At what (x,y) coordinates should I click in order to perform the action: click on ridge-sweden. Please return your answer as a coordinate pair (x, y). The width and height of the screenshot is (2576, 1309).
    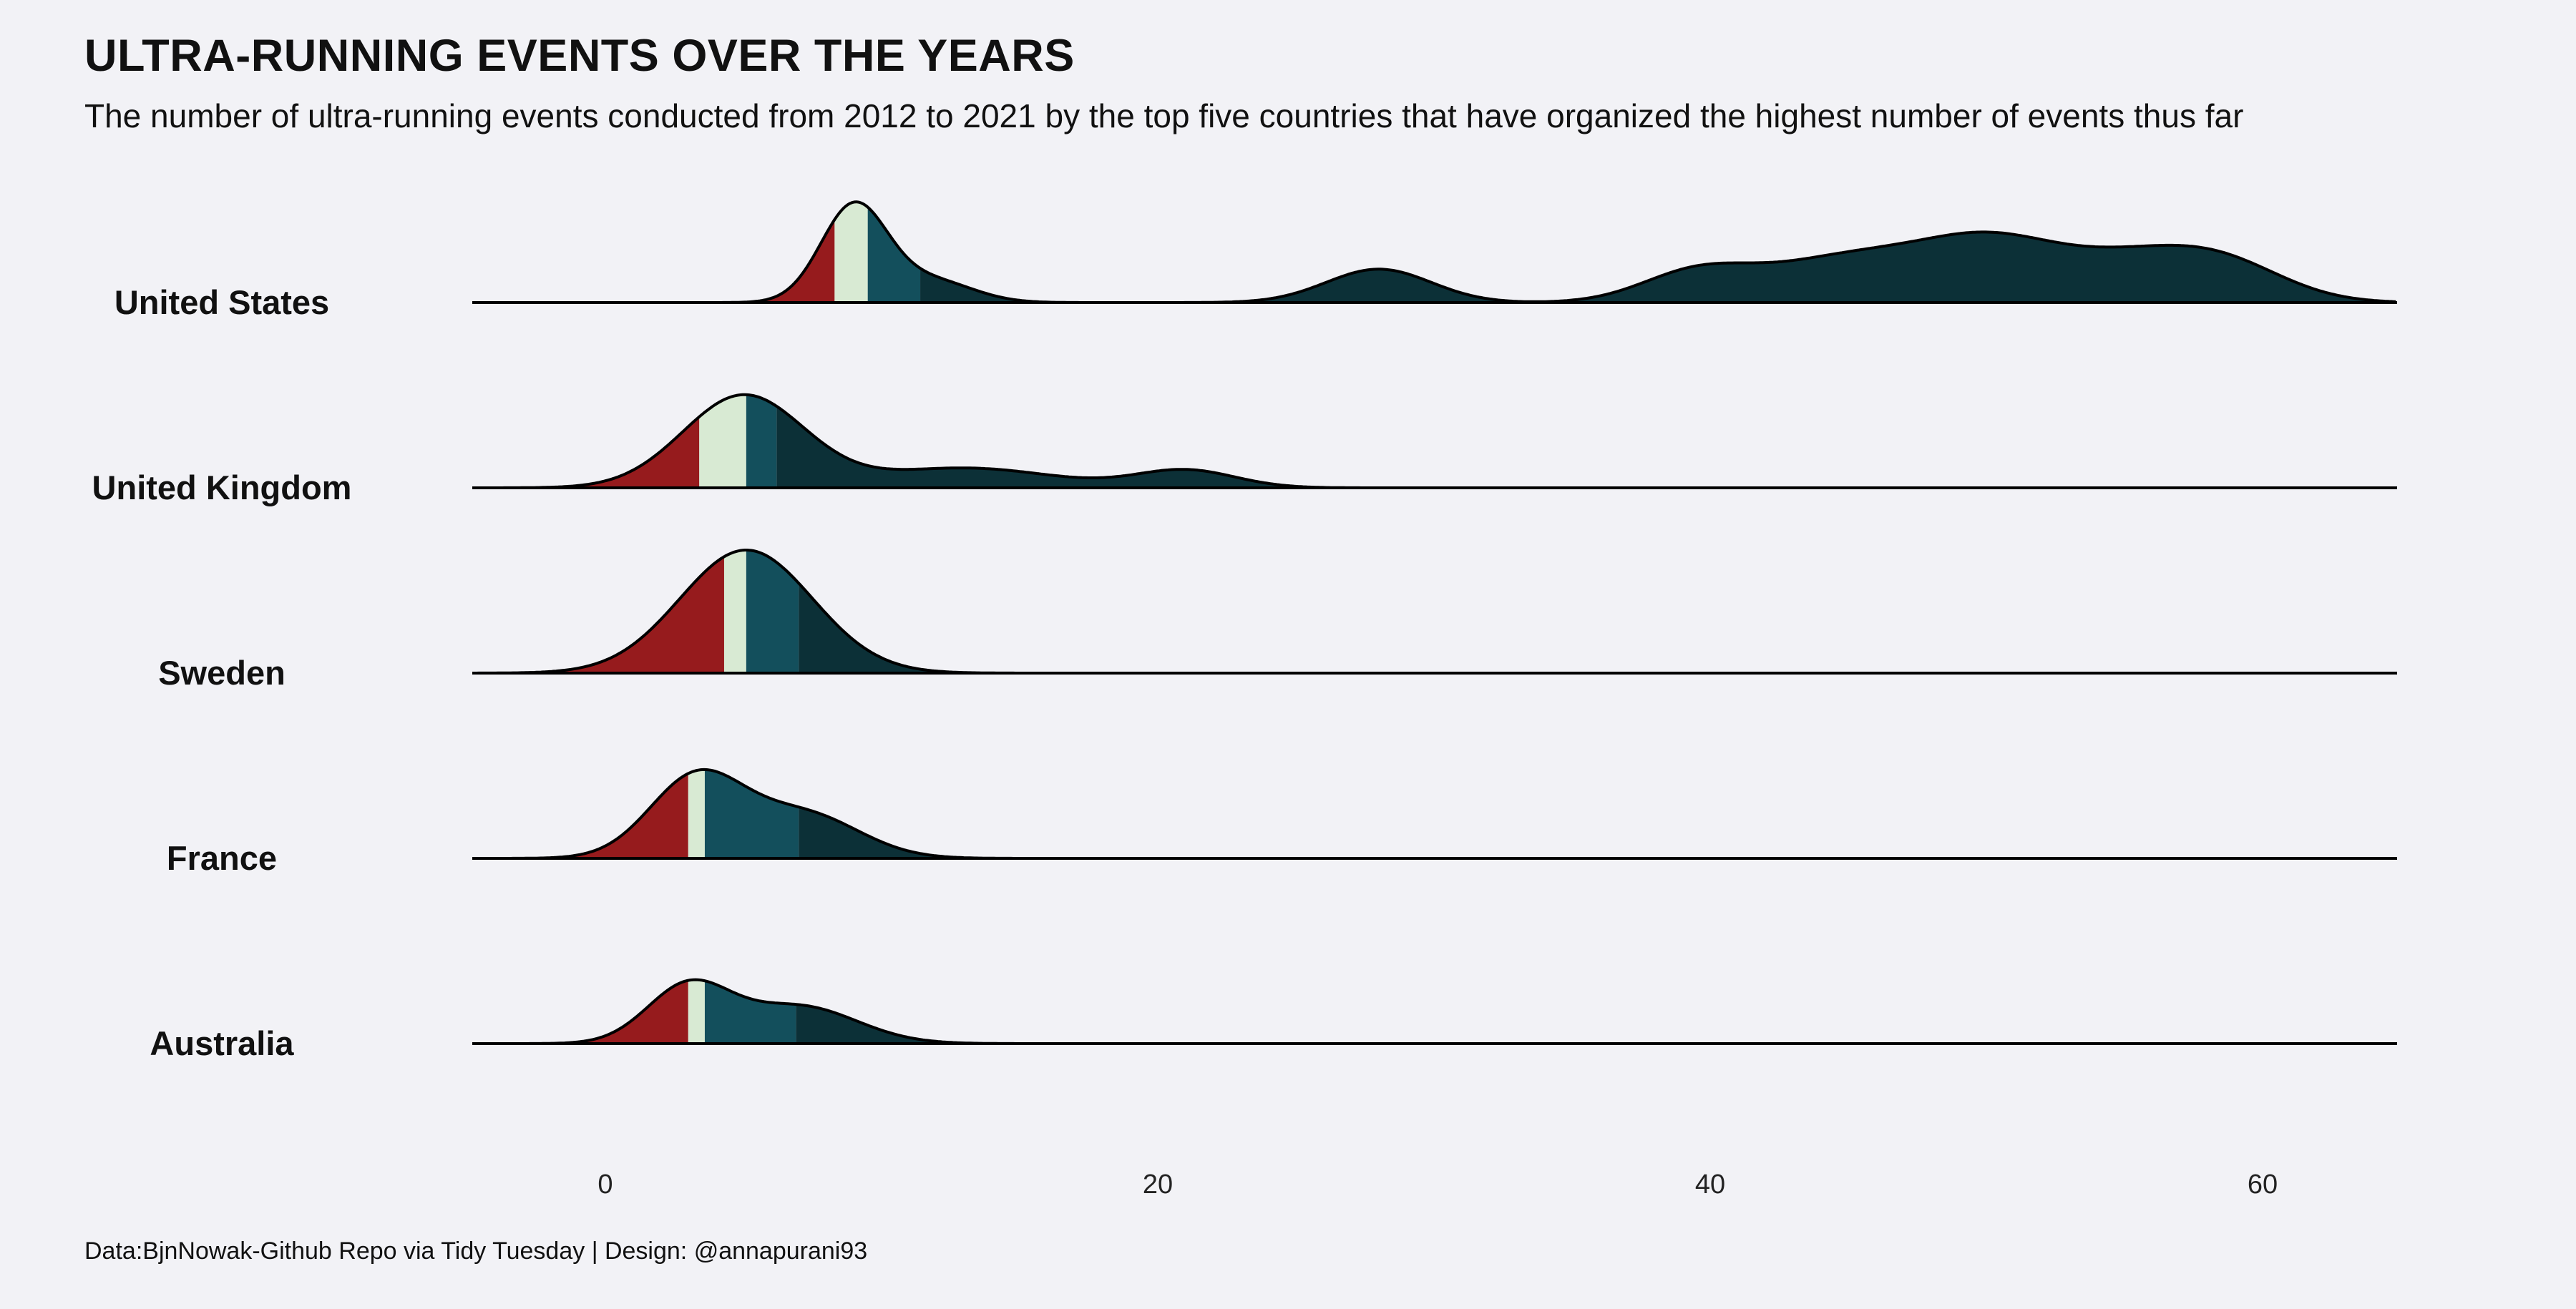
    Looking at the image, I should click on (1434, 612).